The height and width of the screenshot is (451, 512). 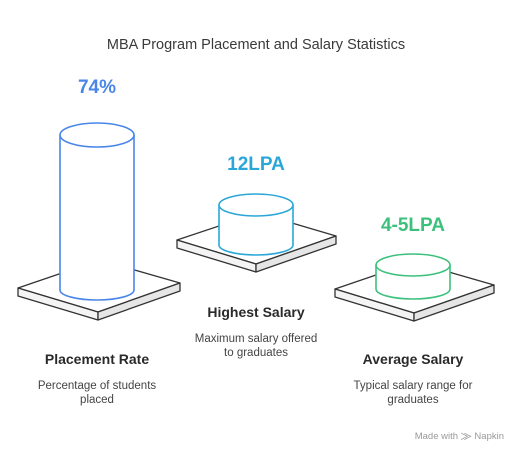 I want to click on average-salary-description: Typical salary range for graduates, so click(x=413, y=393).